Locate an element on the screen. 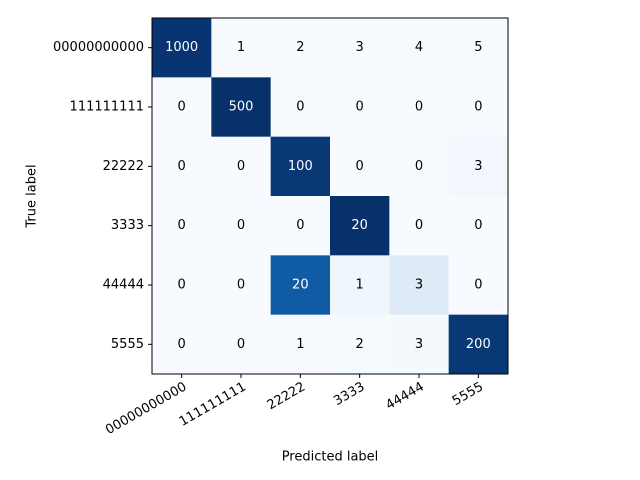 This screenshot has width=640, height=480. cell-label: 1000 is located at coordinates (181, 47).